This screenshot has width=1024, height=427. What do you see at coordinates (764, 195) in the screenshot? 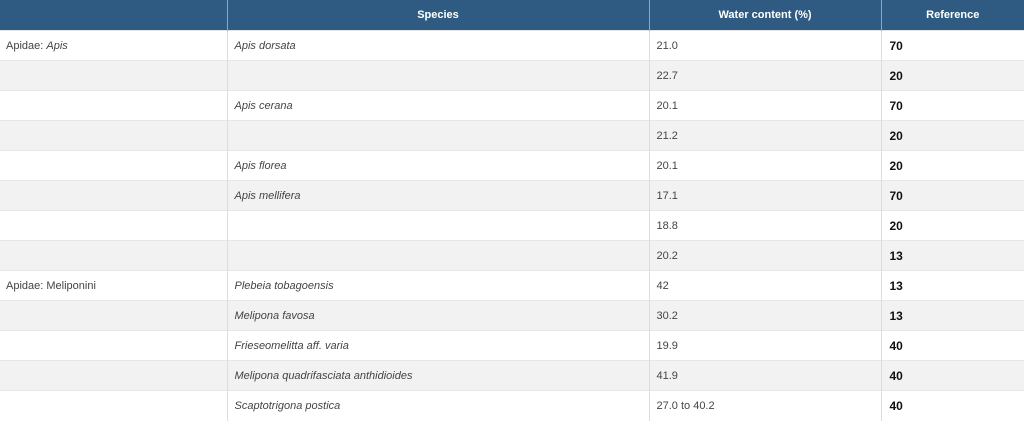
I see `water-content-cell: 17.1` at bounding box center [764, 195].